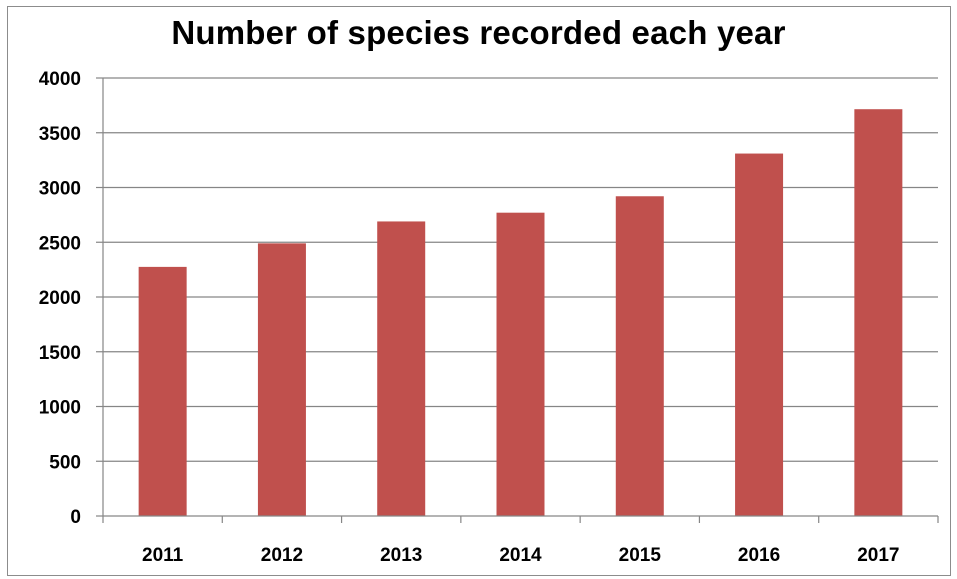  I want to click on y-tick-label: 3000, so click(60, 189).